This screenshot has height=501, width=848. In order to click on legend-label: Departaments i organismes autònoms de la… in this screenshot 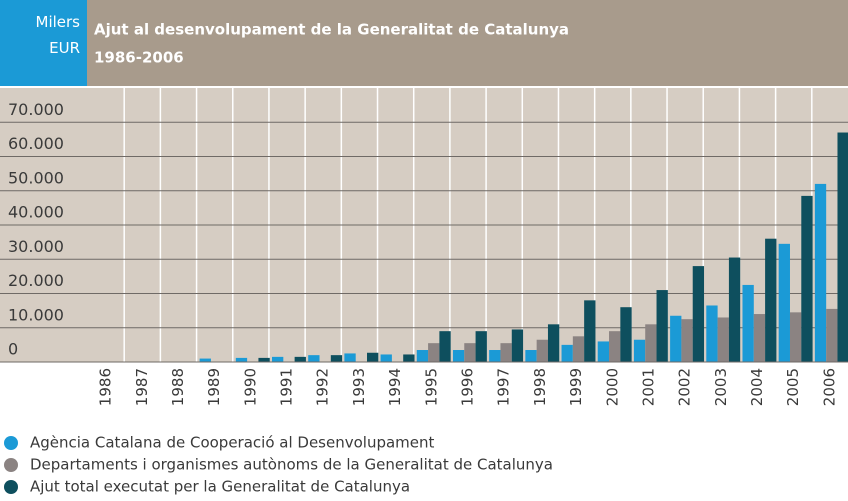, I will do `click(291, 465)`.